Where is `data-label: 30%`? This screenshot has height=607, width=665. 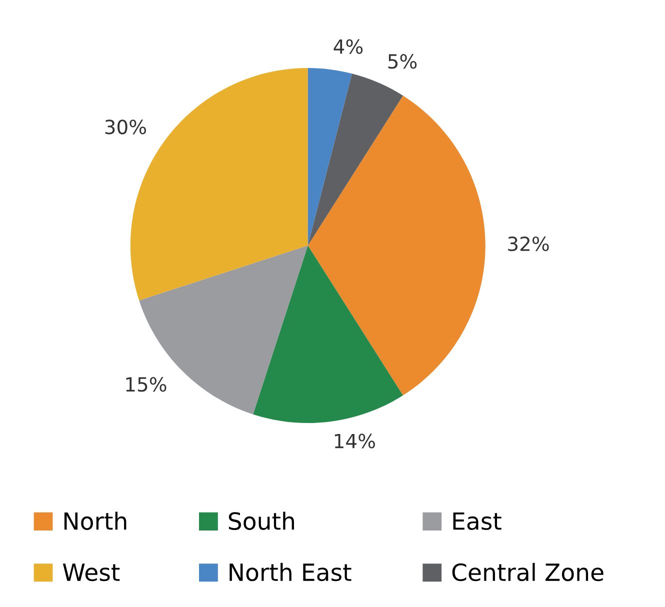 data-label: 30% is located at coordinates (125, 127).